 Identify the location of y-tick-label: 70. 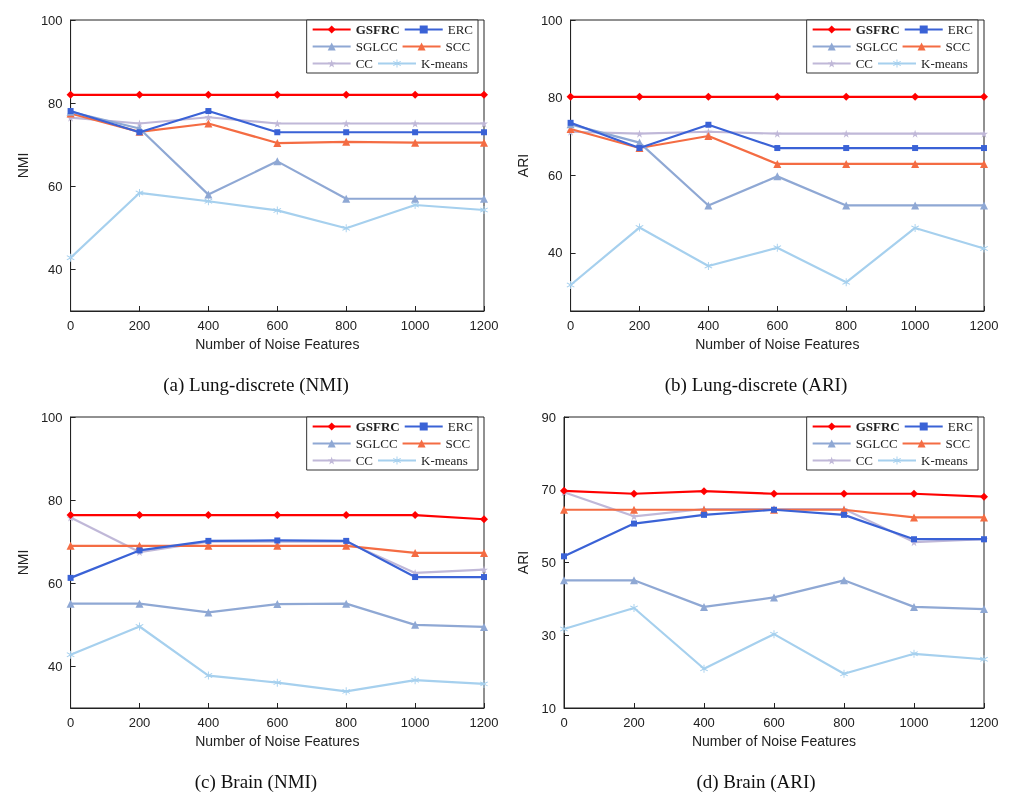
(548, 490).